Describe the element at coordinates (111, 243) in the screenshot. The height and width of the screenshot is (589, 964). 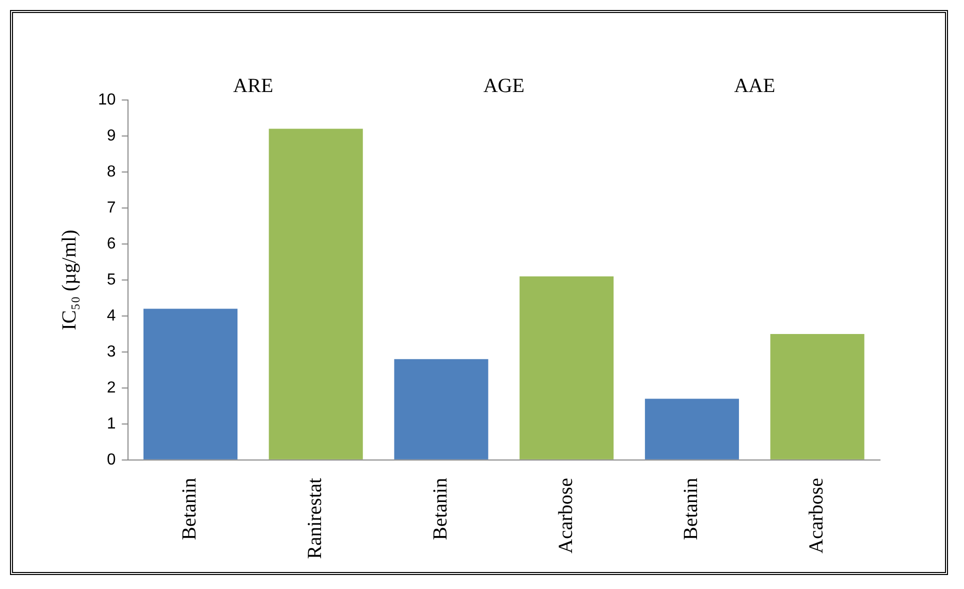
I see `y-tick-label: 6` at that location.